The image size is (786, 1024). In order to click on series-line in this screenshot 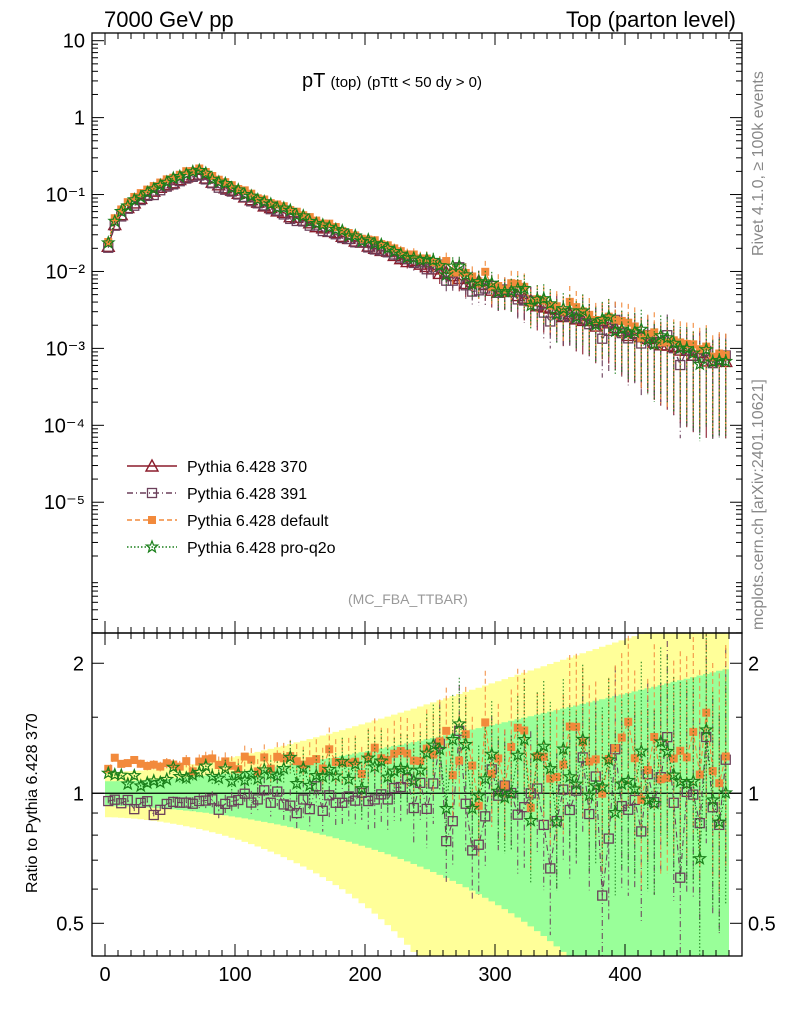, I will do `click(417, 270)`.